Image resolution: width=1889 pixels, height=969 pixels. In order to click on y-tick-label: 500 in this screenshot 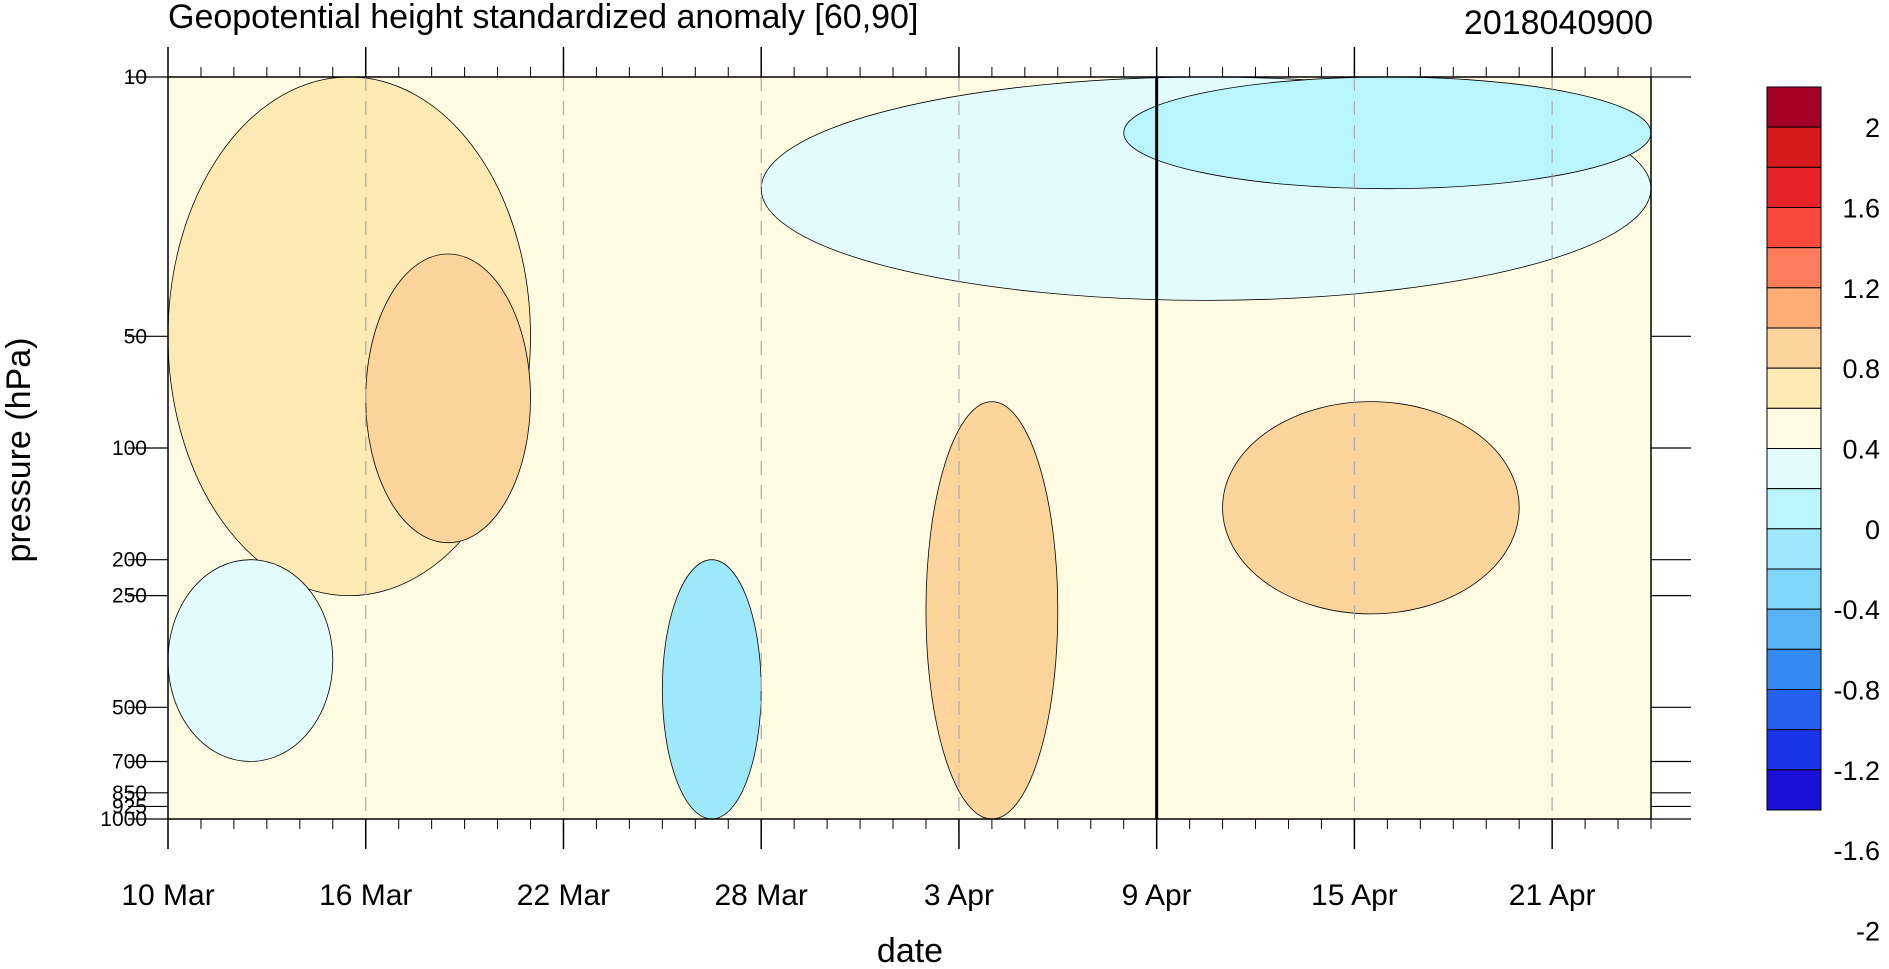, I will do `click(129, 707)`.